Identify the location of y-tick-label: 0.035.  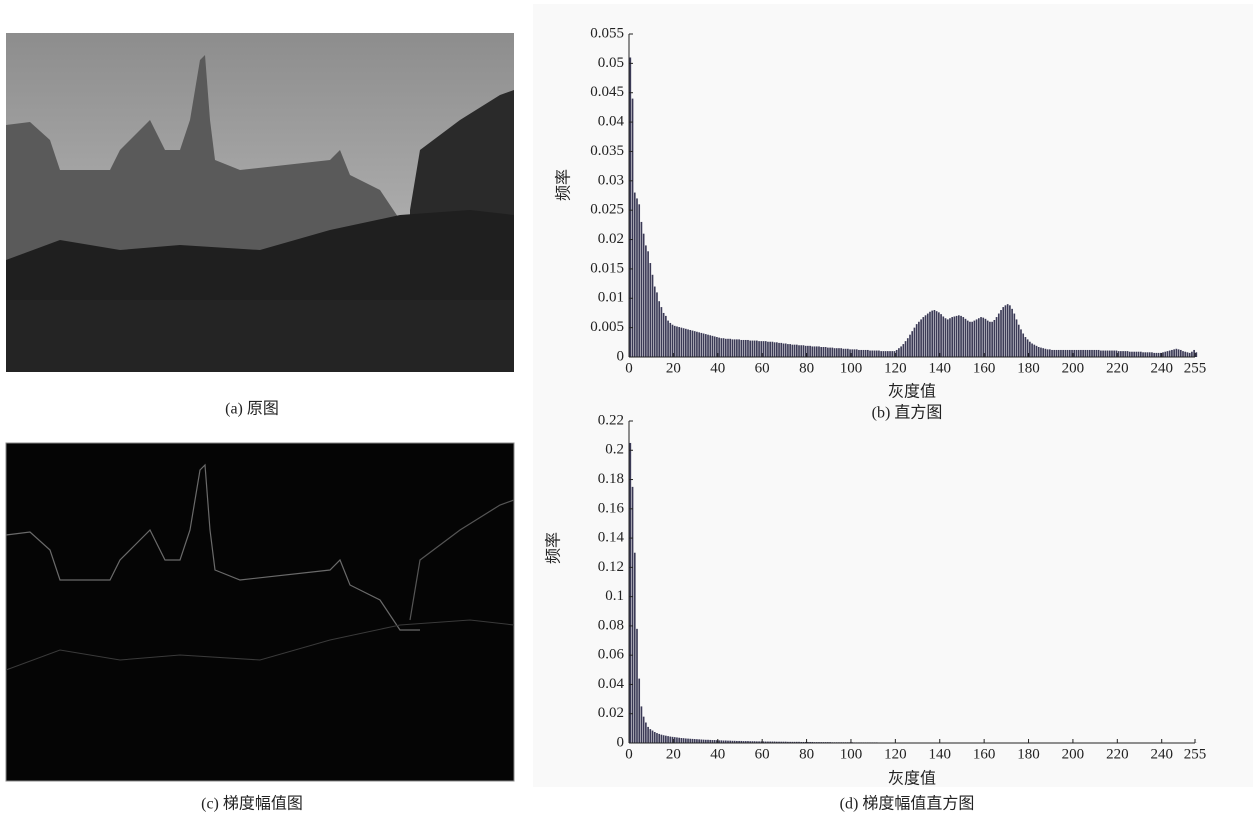
(607, 151).